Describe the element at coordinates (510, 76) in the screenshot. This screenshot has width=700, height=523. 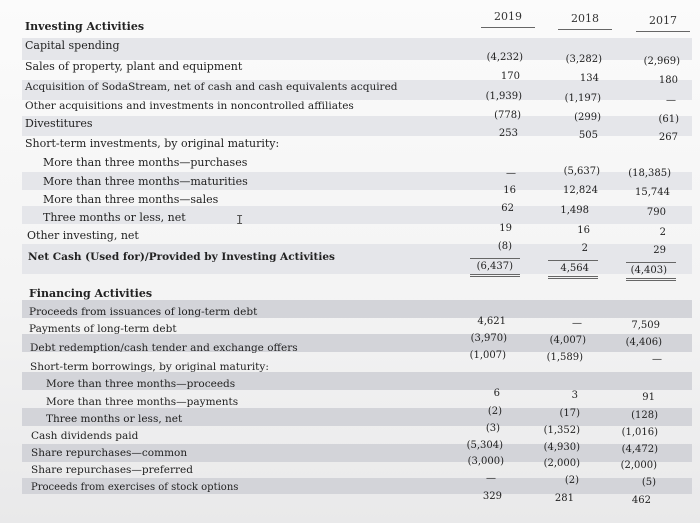
I see `value-2019: 170` at that location.